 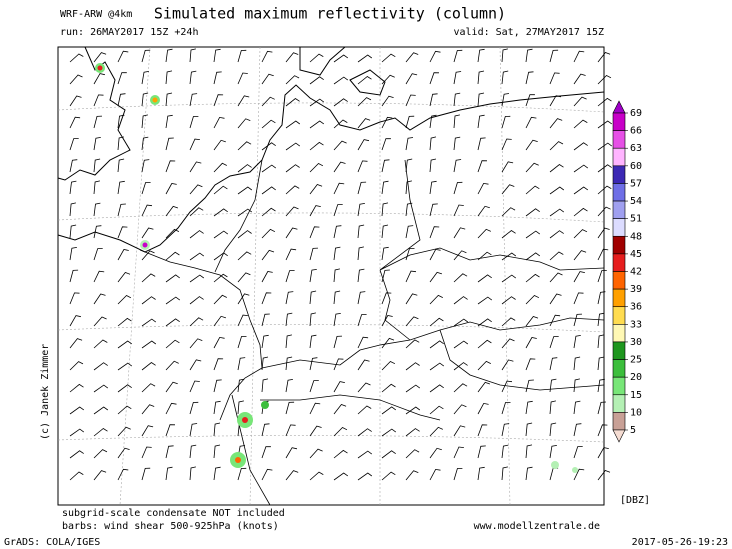 I want to click on colorbar-label: 42, so click(x=636, y=272).